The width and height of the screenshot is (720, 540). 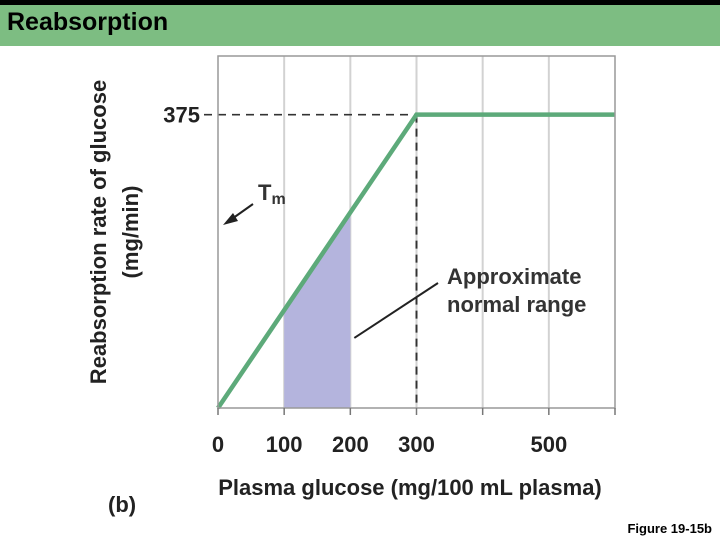 What do you see at coordinates (514, 276) in the screenshot?
I see `normal-range-label-line-1: Approximate` at bounding box center [514, 276].